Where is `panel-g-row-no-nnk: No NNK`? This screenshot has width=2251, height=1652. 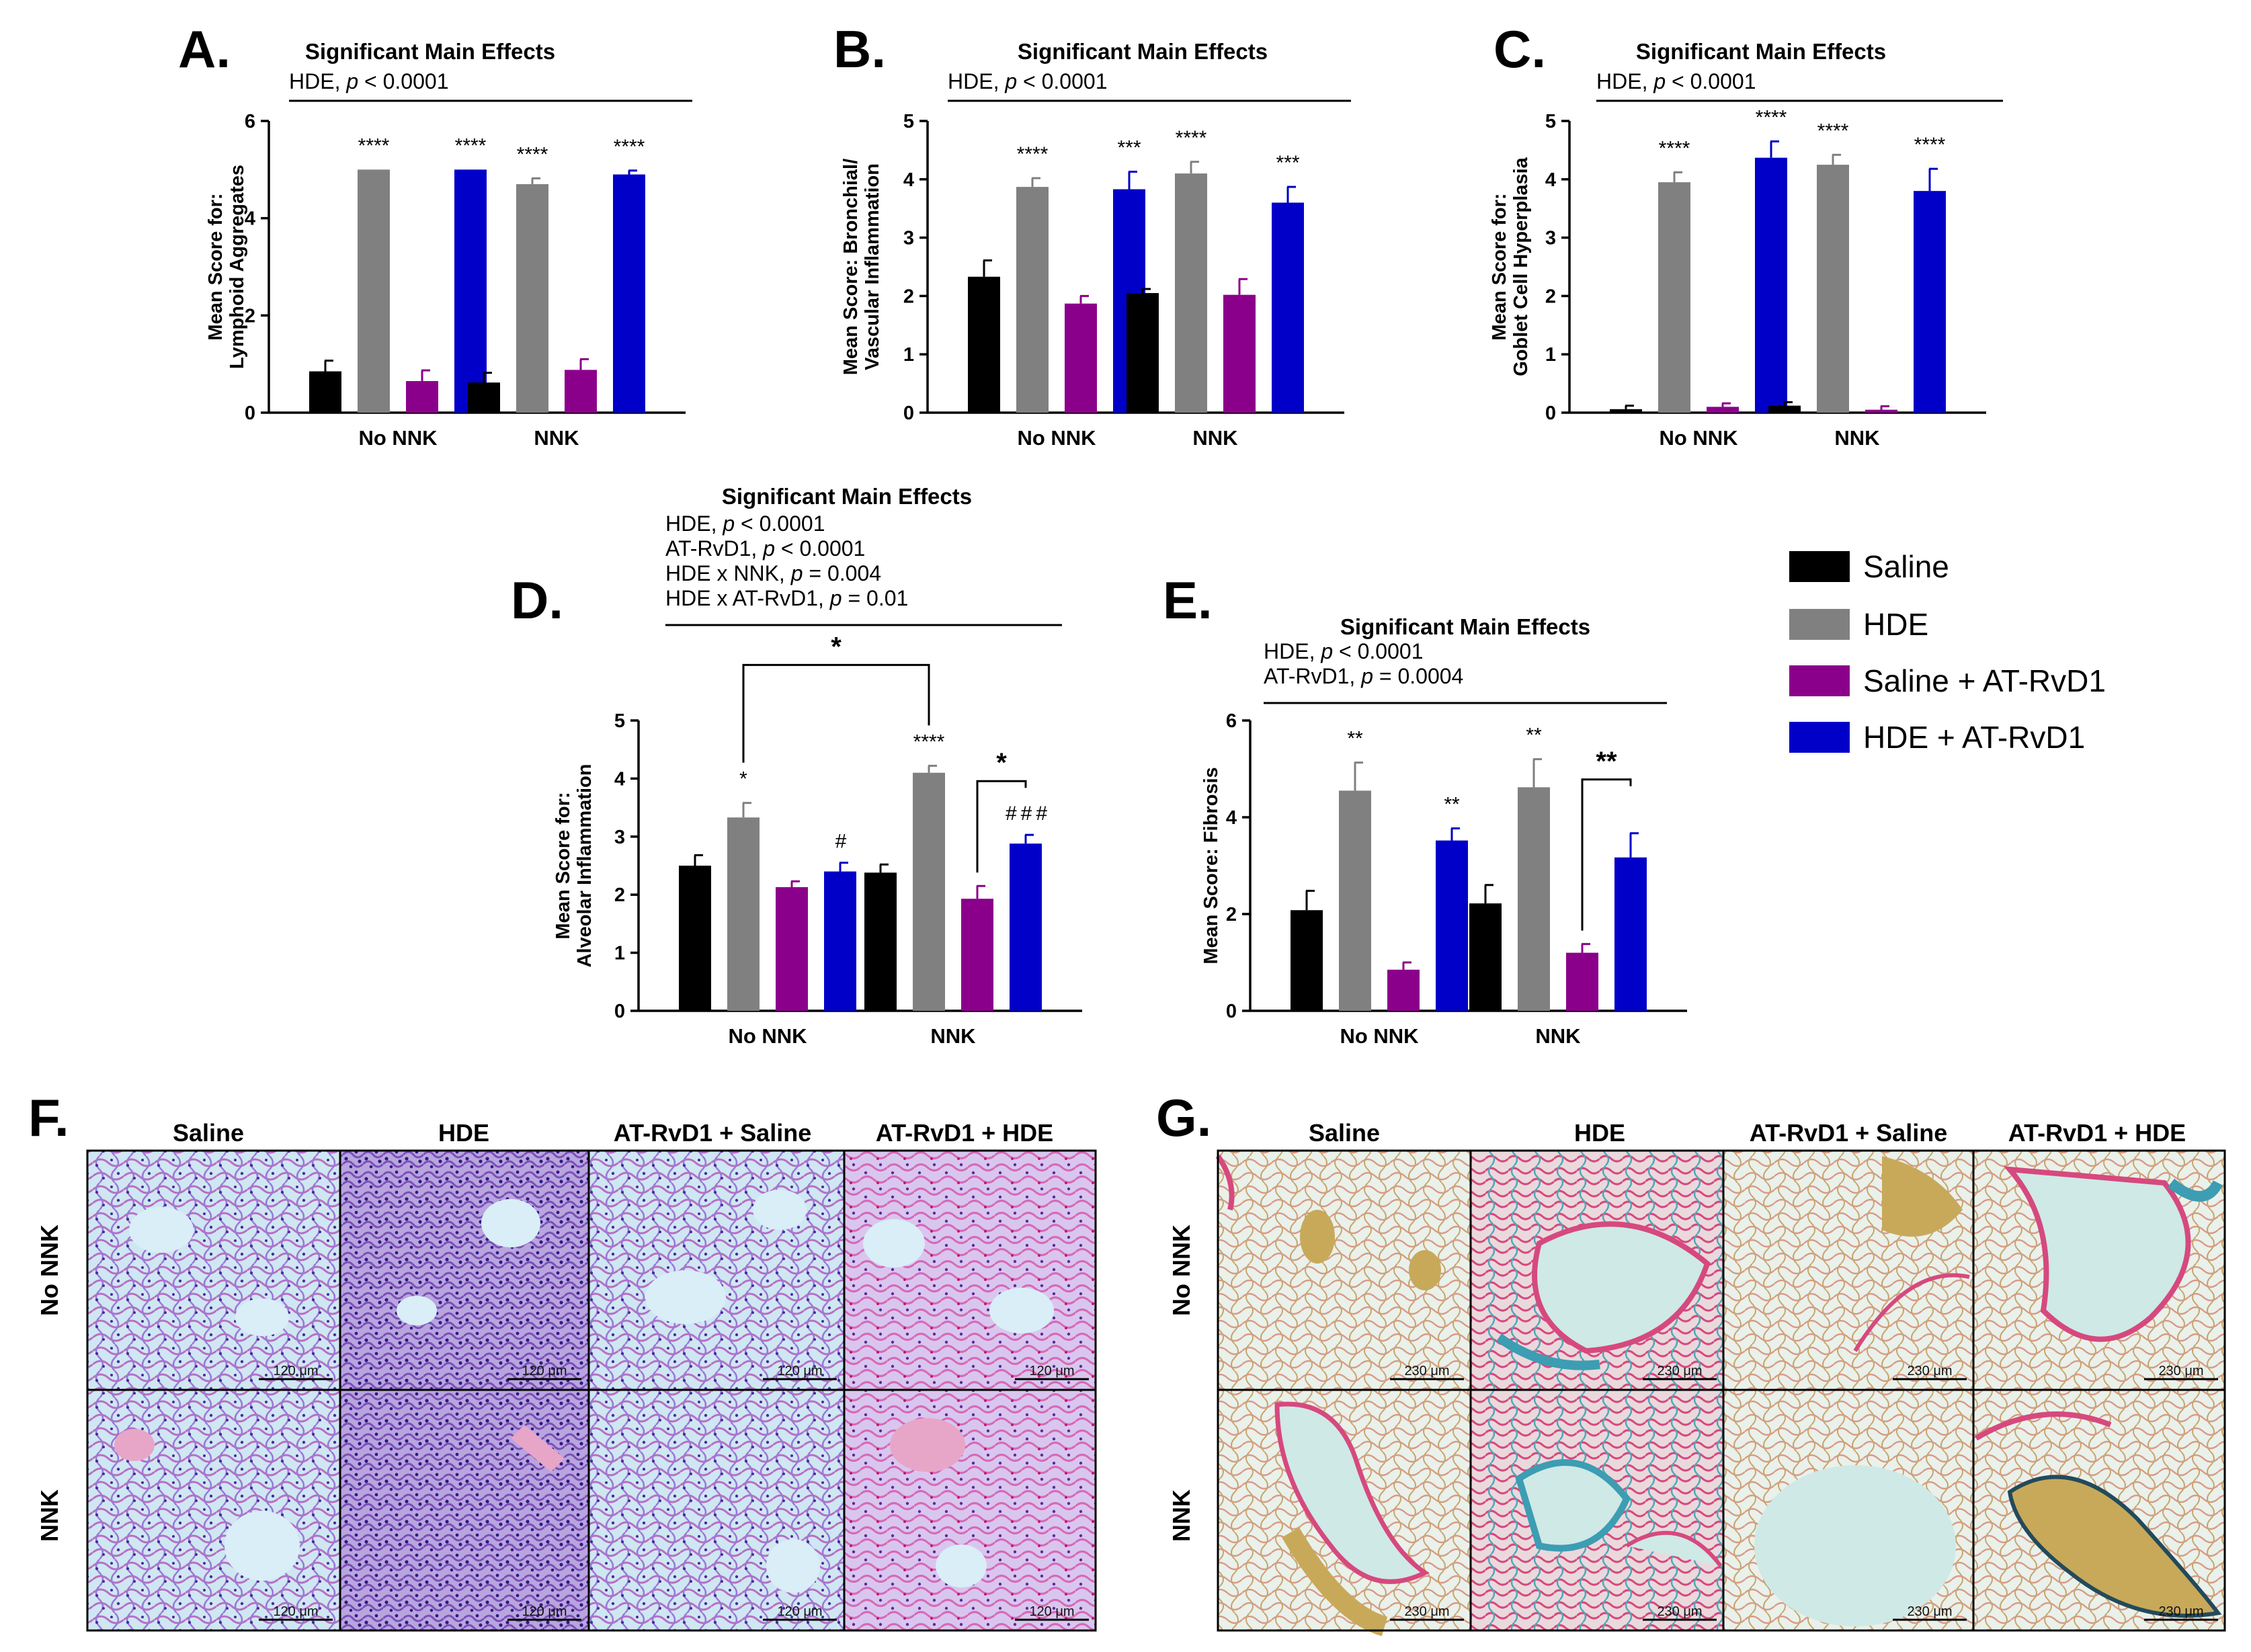
panel-g-row-no-nnk: No NNK is located at coordinates (1181, 1270).